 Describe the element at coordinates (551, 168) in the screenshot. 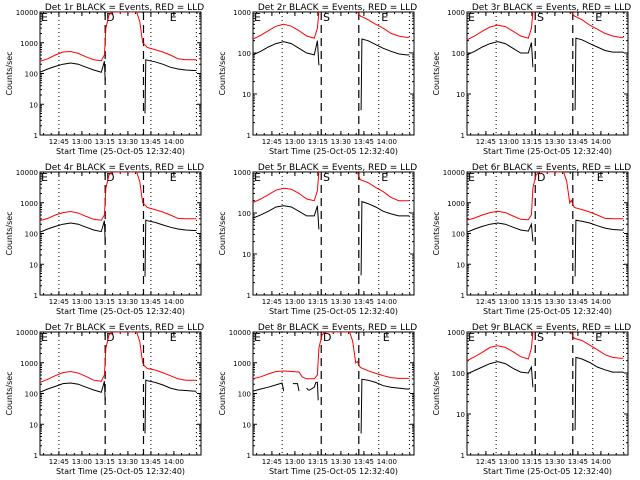

I see `panel-title: Det 6r BLACK = Events, RED = LLD` at that location.